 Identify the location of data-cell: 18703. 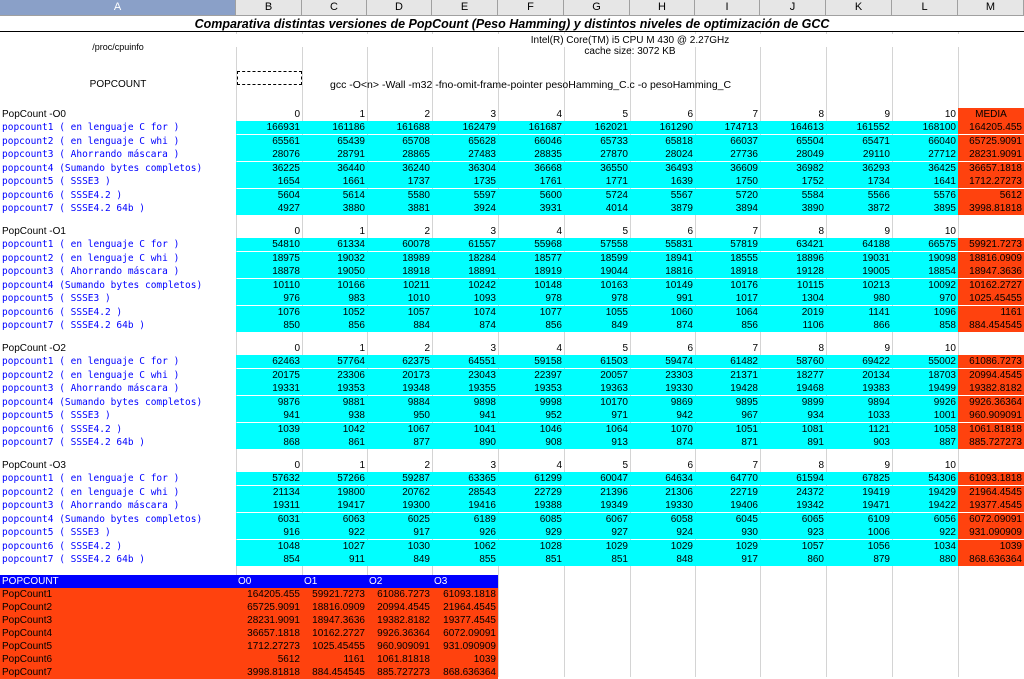
(925, 375).